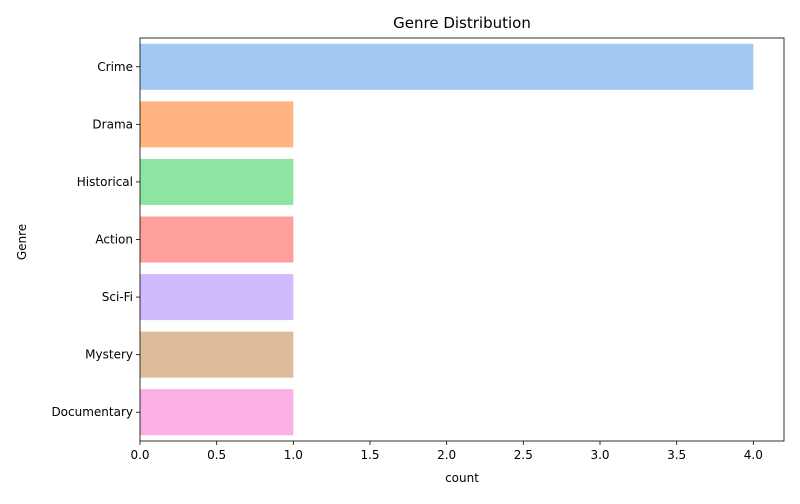 Image resolution: width=800 pixels, height=504 pixels. What do you see at coordinates (114, 240) in the screenshot?
I see `y-tick-label: Action` at bounding box center [114, 240].